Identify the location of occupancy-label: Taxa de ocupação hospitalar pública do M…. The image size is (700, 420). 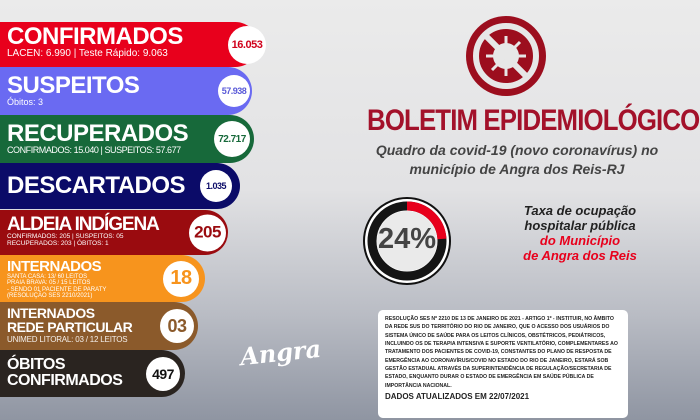
(580, 233).